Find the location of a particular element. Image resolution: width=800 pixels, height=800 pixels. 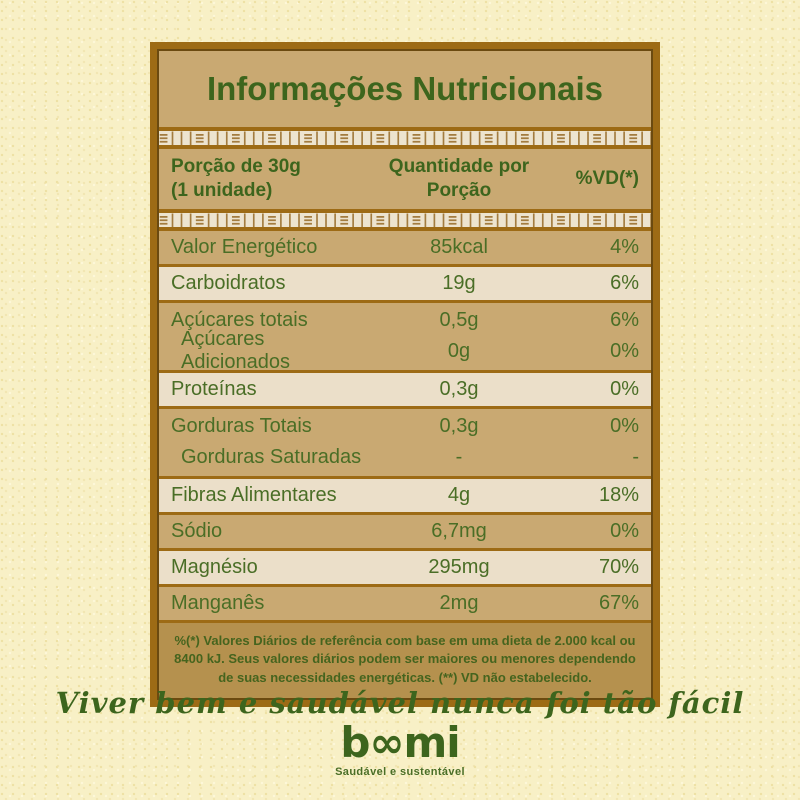

table-group: Valor Energético 85kcal 4% is located at coordinates (405, 247).